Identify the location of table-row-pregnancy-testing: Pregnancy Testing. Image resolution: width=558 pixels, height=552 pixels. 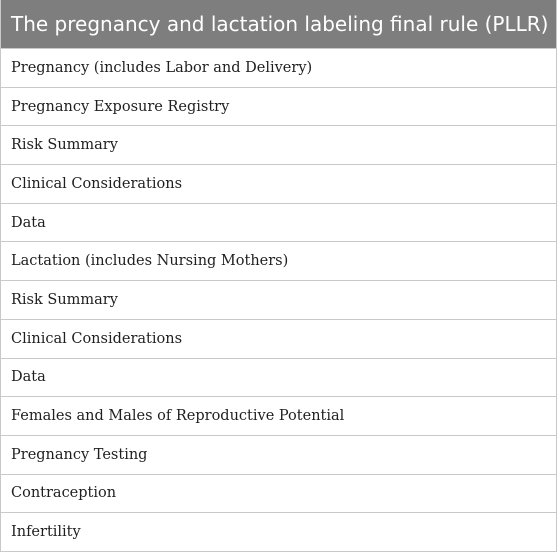
(278, 454).